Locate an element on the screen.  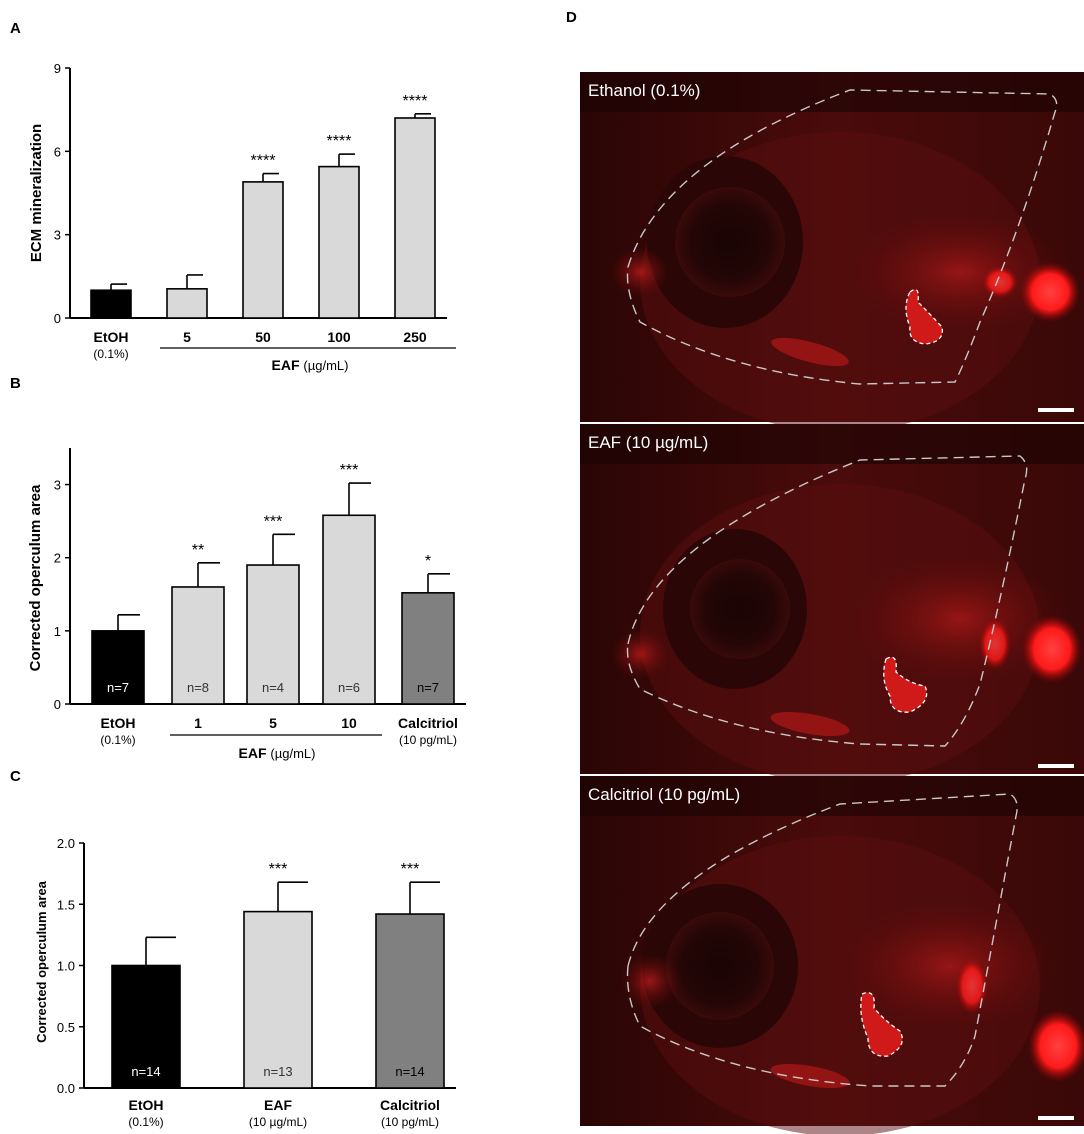
x-tick-label: EAF is located at coordinates (278, 1105).